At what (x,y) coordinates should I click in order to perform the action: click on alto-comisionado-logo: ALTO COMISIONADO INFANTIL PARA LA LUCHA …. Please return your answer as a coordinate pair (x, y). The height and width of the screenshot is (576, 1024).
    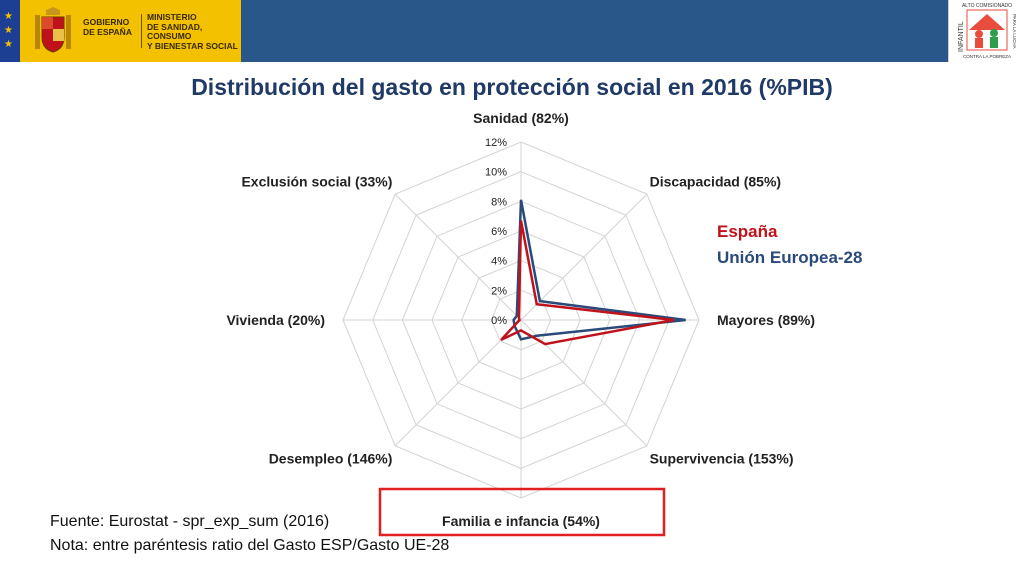
    Looking at the image, I should click on (986, 31).